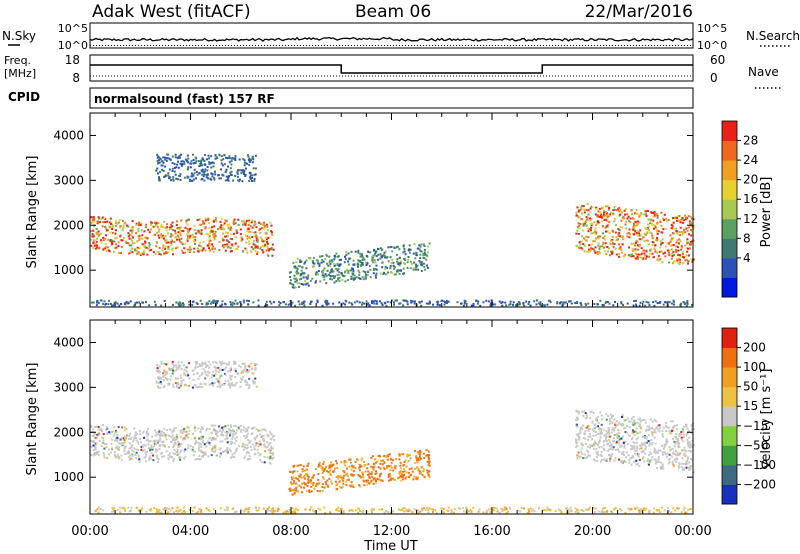 Image resolution: width=800 pixels, height=554 pixels. I want to click on freq-label: Freq., so click(17, 60).